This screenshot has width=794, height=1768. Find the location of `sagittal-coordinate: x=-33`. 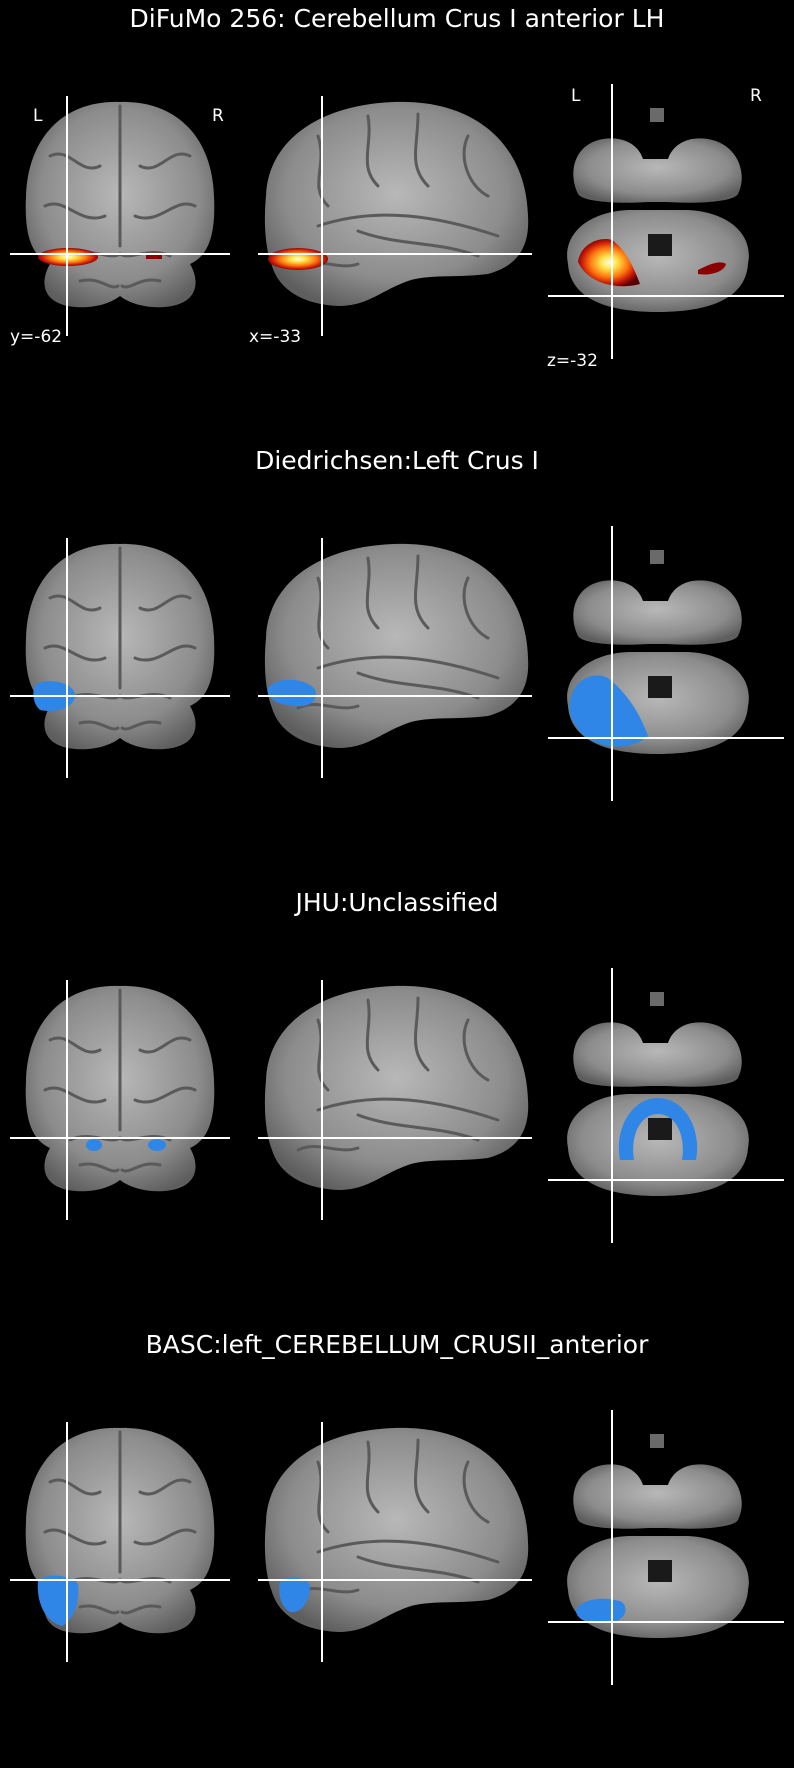

sagittal-coordinate: x=-33 is located at coordinates (275, 337).